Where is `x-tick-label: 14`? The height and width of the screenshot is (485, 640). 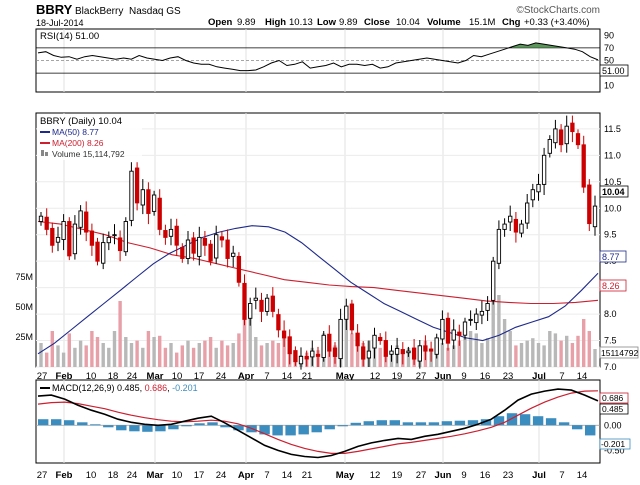 x-tick-label: 14 is located at coordinates (287, 376).